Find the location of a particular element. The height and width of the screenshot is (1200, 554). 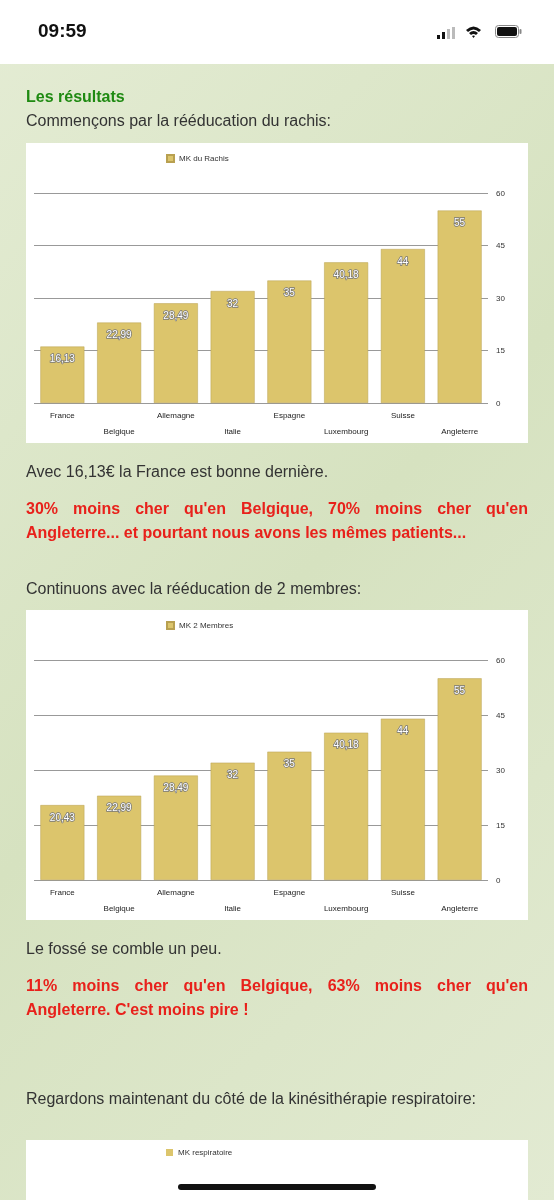

text: Le fossé se comble un peu. is located at coordinates (124, 949).